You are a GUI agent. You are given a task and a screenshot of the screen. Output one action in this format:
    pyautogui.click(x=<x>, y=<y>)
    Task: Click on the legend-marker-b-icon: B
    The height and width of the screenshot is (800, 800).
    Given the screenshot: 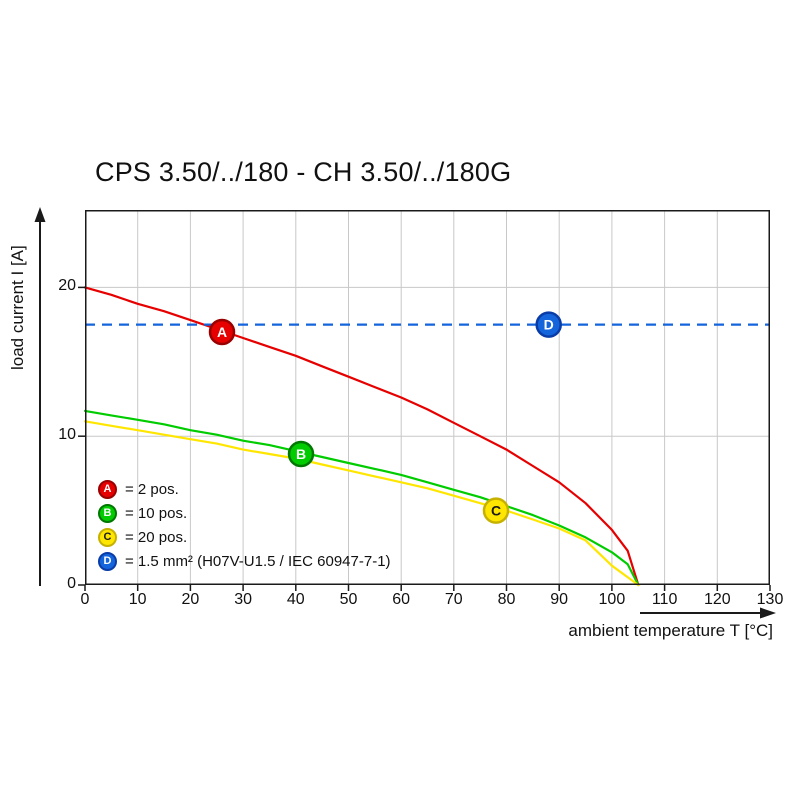 What is the action you would take?
    pyautogui.click(x=107, y=513)
    